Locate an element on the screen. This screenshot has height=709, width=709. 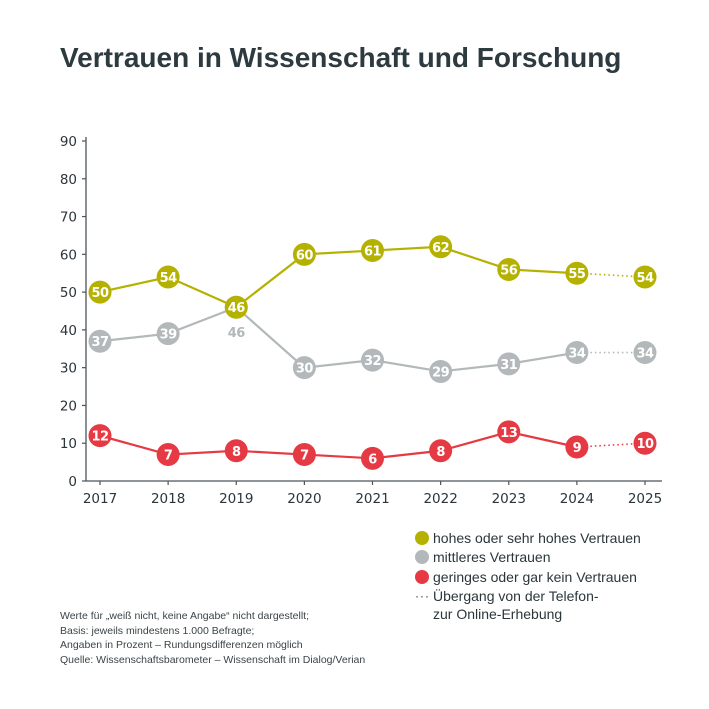
legend-label-continued: zur Online-Erhebung is located at coordinates (498, 614).